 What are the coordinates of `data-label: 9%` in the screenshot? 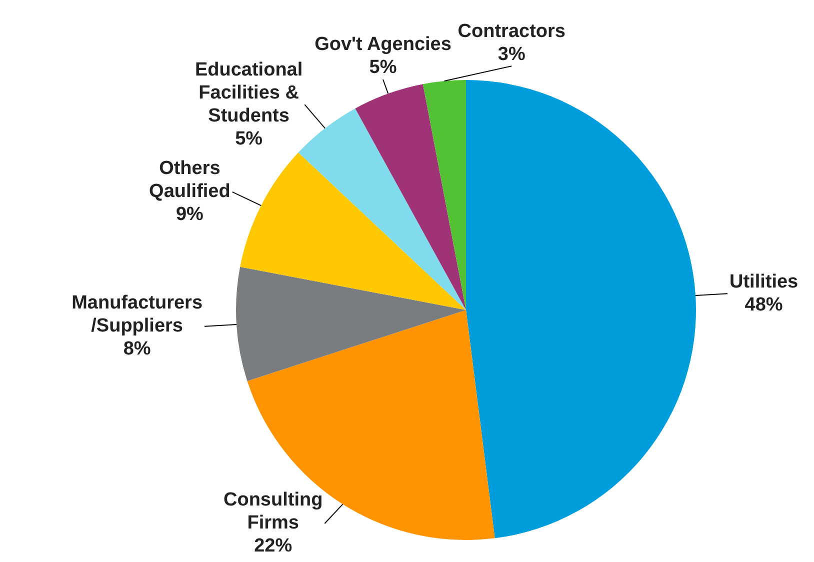 It's located at (190, 215).